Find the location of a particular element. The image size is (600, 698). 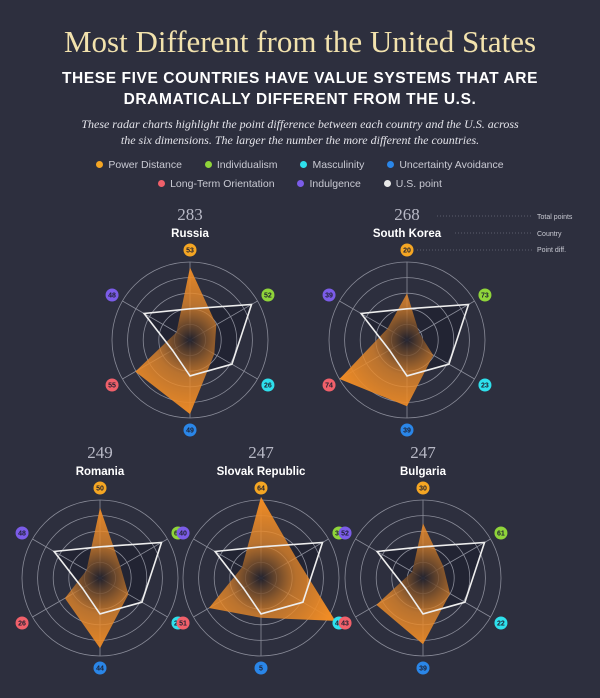

country-name: Bulgaria is located at coordinates (423, 472).